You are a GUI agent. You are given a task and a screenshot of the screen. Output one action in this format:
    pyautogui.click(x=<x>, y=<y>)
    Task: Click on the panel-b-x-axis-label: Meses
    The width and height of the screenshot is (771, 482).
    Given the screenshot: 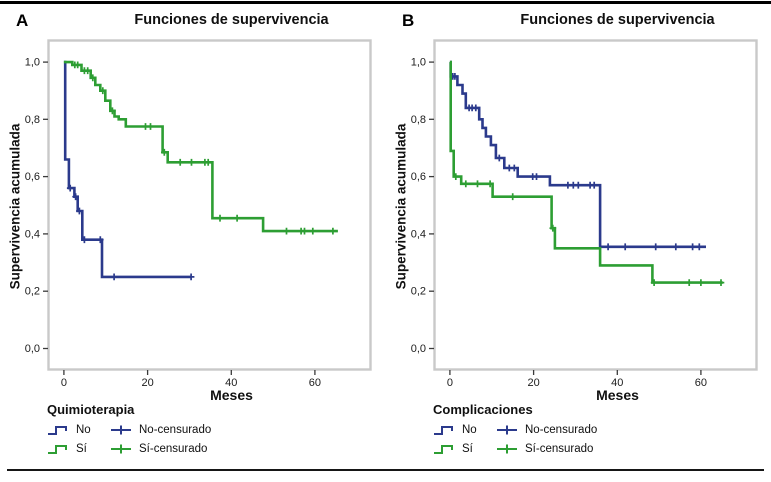 What is the action you would take?
    pyautogui.click(x=617, y=395)
    